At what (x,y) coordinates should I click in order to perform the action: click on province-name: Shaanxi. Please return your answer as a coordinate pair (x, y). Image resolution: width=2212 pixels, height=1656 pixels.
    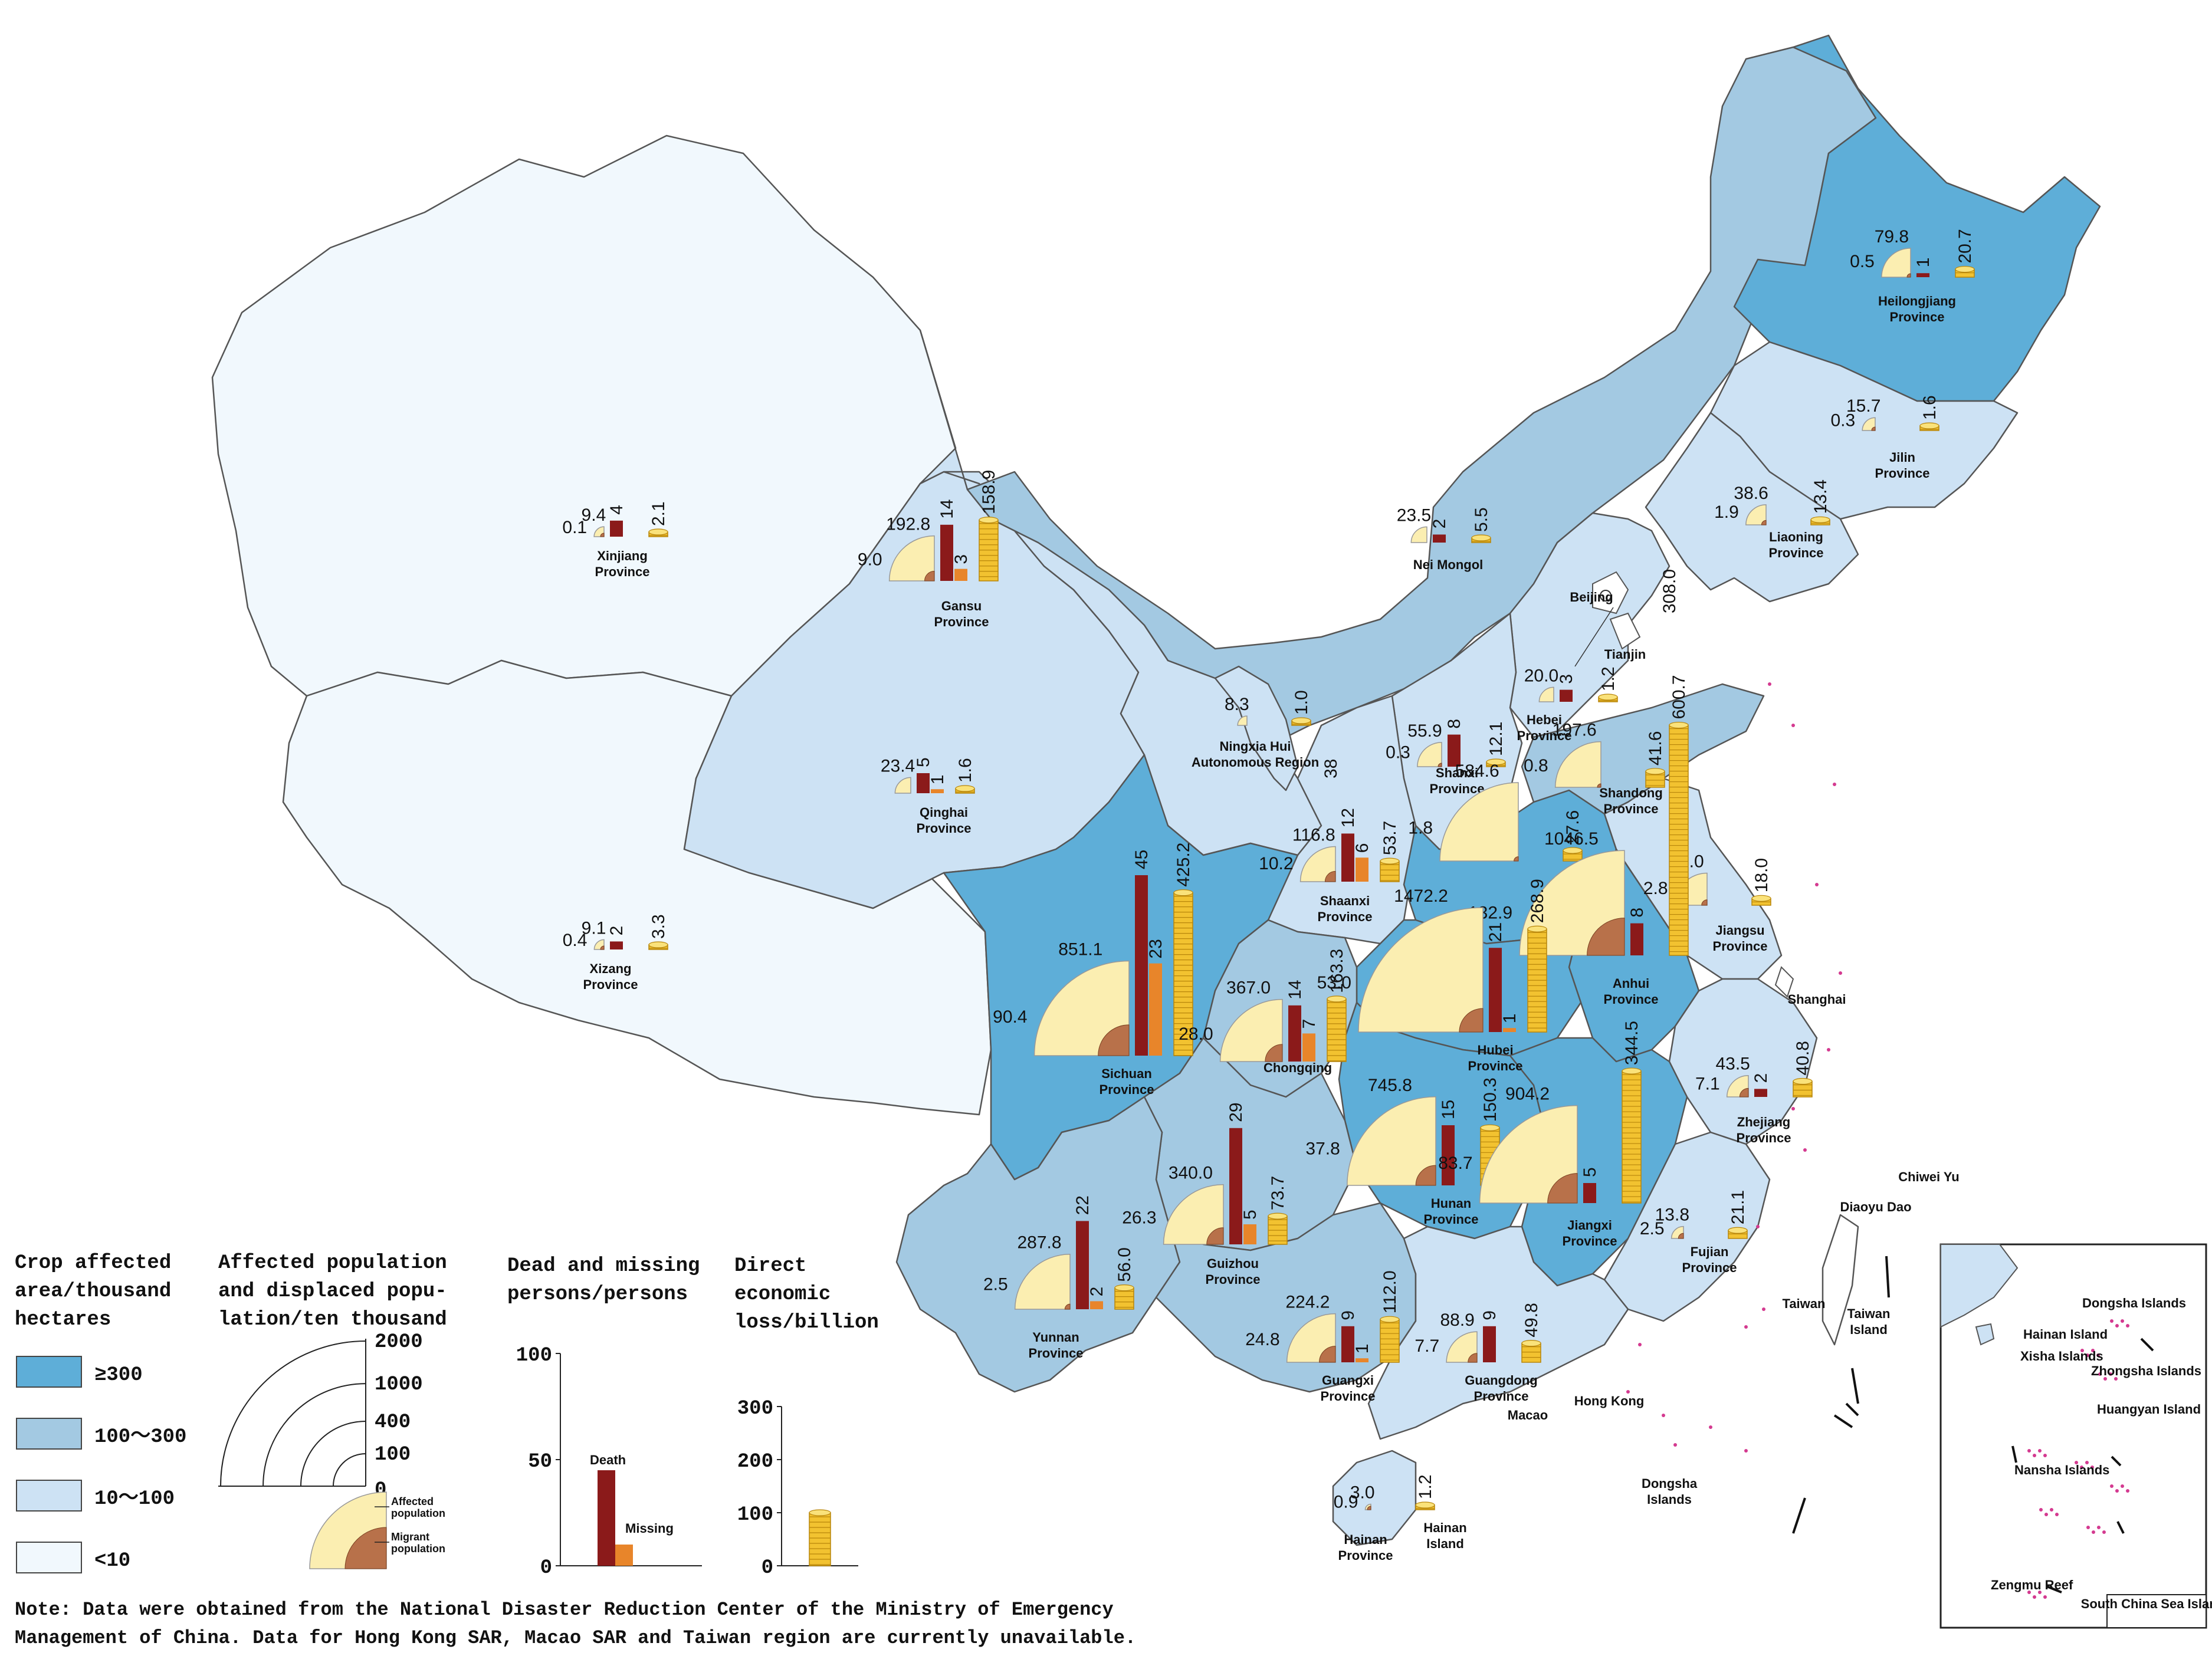
    Looking at the image, I should click on (1345, 901).